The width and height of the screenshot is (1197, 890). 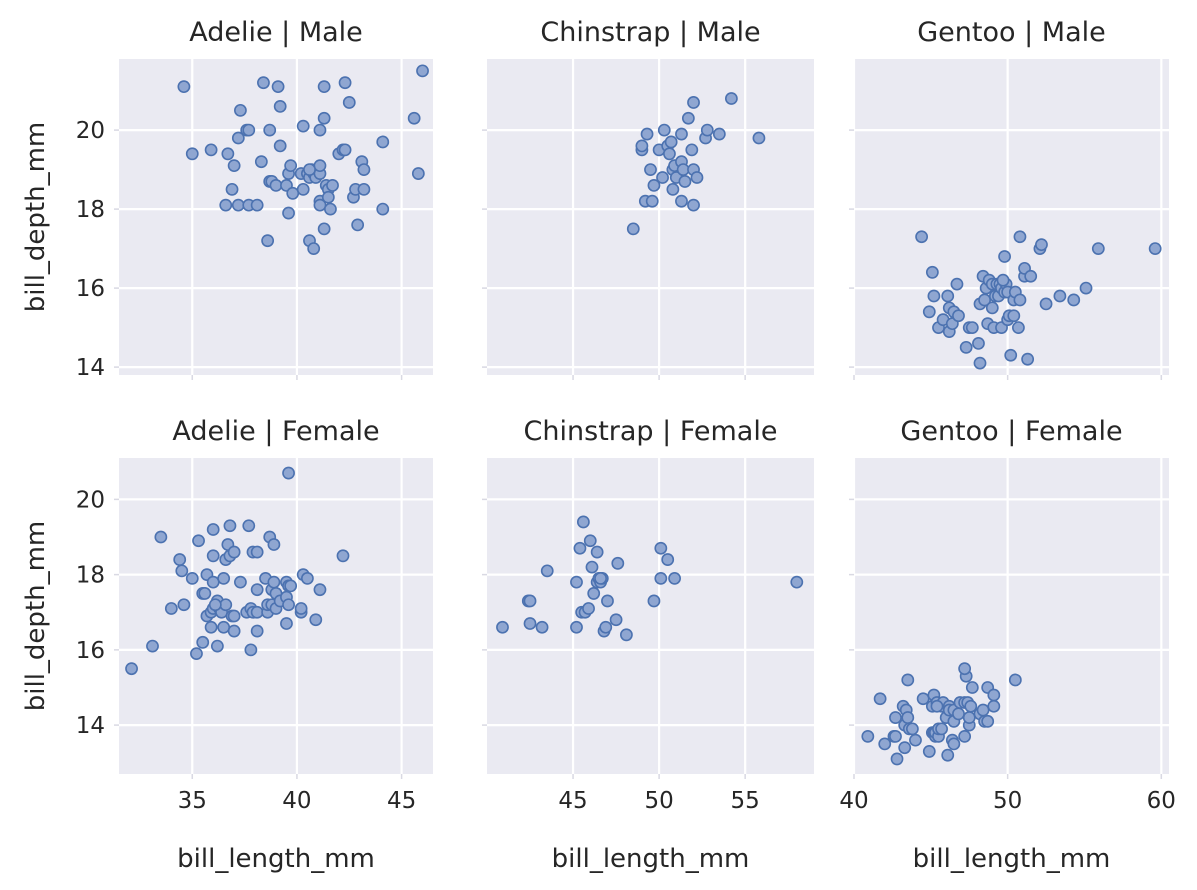 What do you see at coordinates (658, 801) in the screenshot?
I see `x-tick-label: 50` at bounding box center [658, 801].